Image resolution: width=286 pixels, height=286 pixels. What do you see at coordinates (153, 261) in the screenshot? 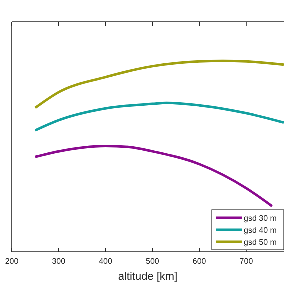
I see `x-tick-label: 500` at bounding box center [153, 261].